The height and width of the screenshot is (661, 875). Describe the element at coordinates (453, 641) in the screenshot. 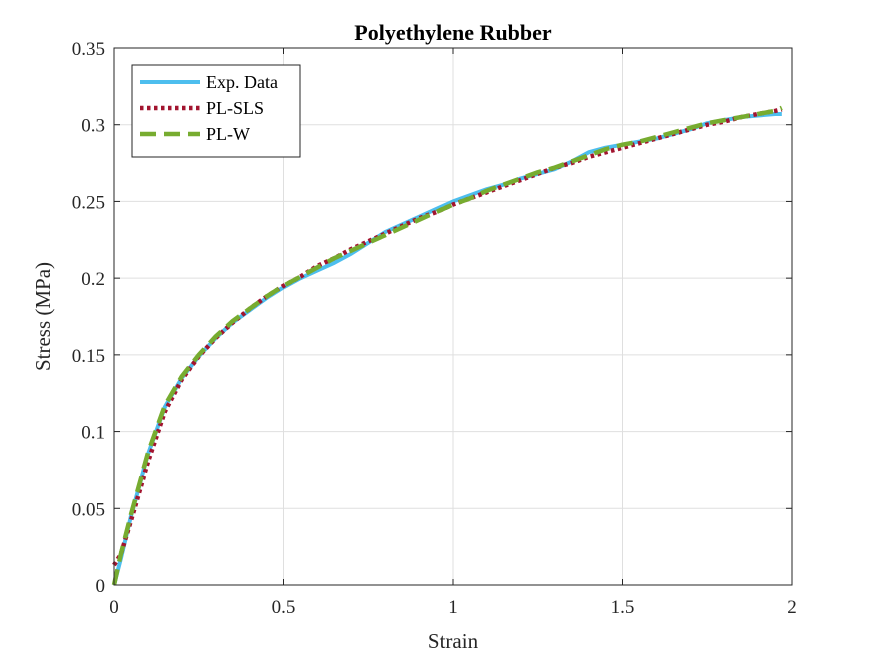

I see `x-axis-title: Strain` at that location.